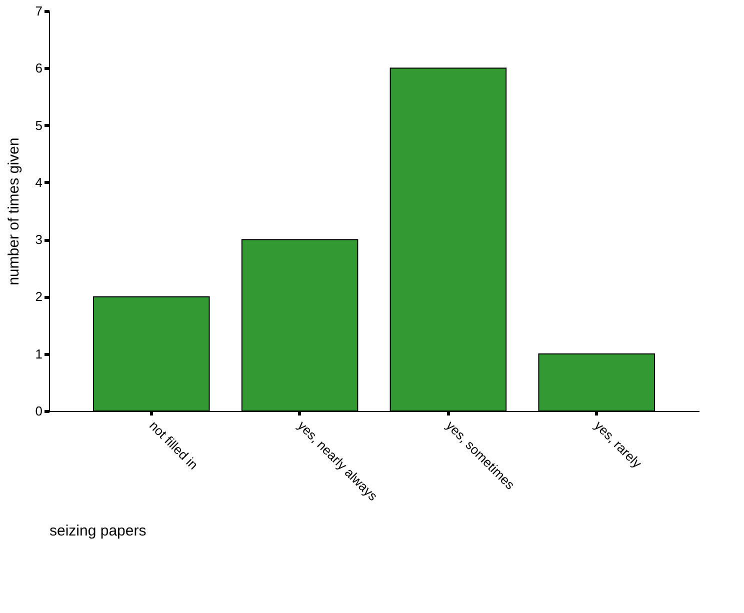 The height and width of the screenshot is (613, 744). What do you see at coordinates (38, 240) in the screenshot?
I see `y-tick-label: 3` at bounding box center [38, 240].